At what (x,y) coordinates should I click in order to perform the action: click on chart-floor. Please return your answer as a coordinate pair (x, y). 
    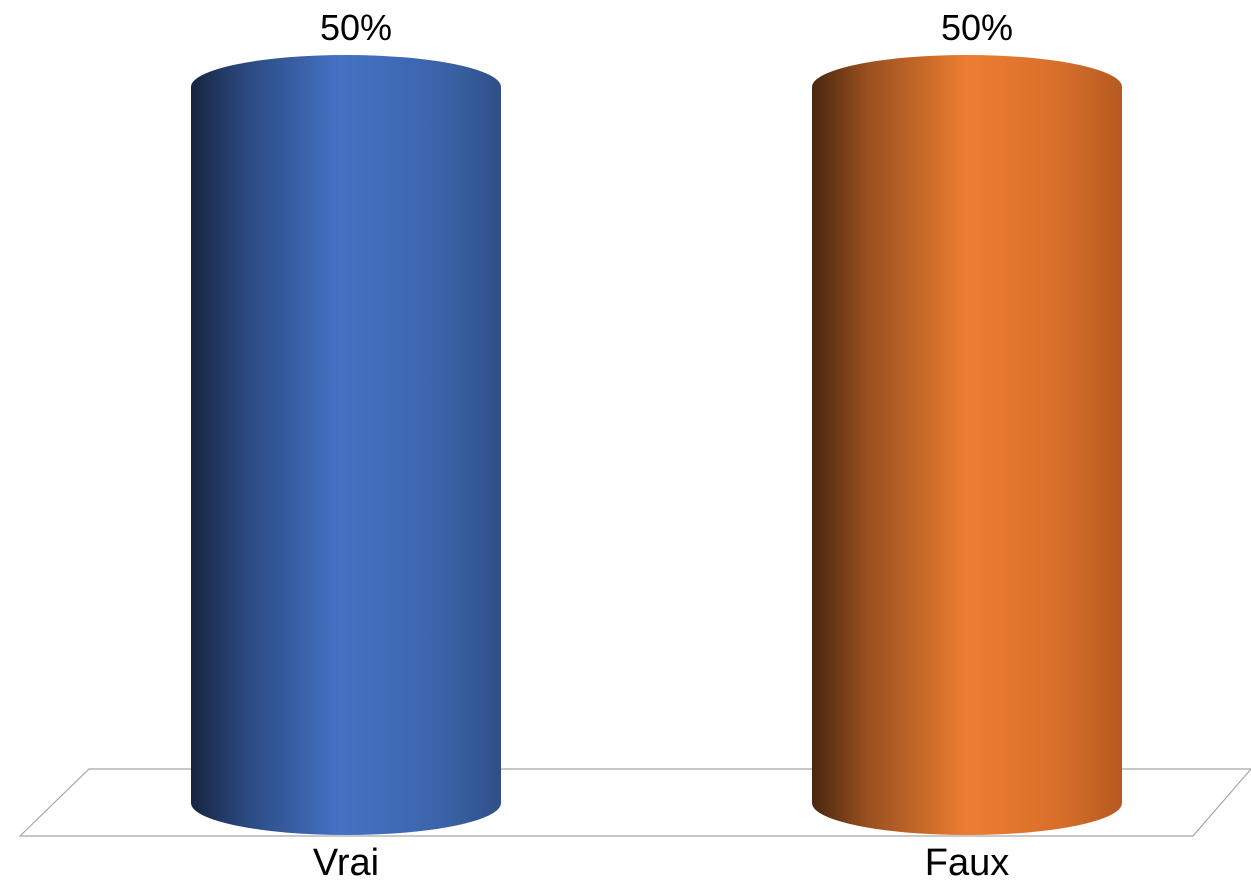
    Looking at the image, I should click on (634, 802).